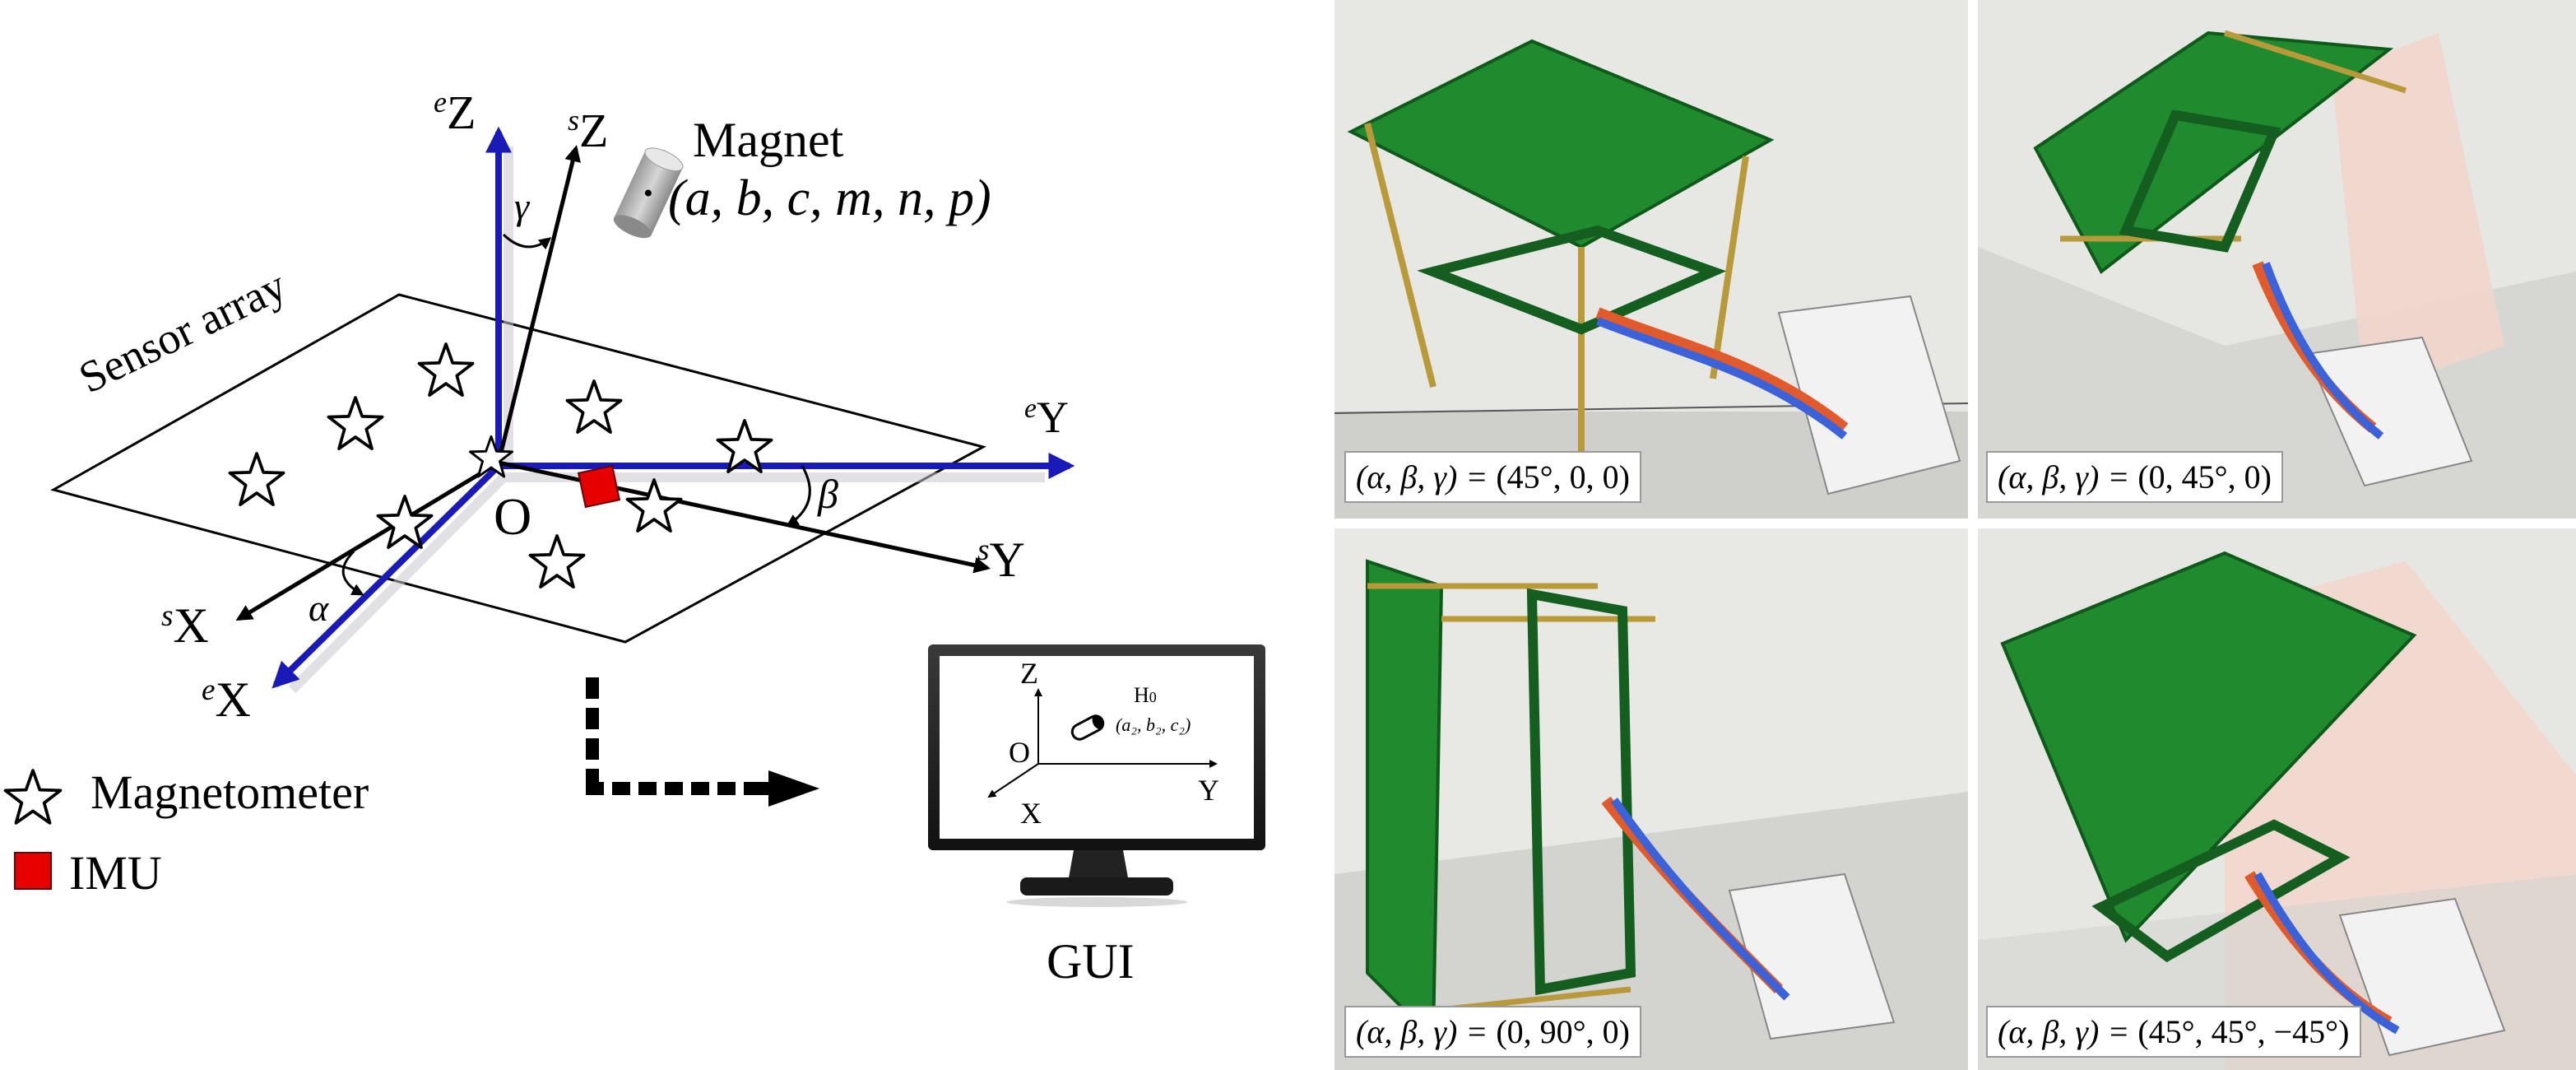 This screenshot has height=1070, width=2576. What do you see at coordinates (829, 198) in the screenshot?
I see `magnet-params: (a, b, c, m, n, p)` at bounding box center [829, 198].